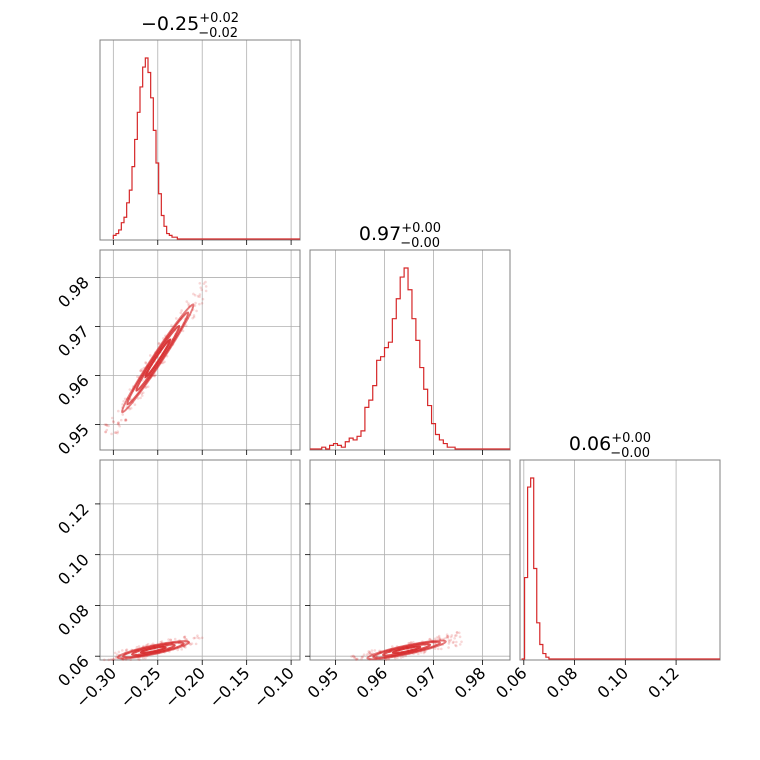  Describe the element at coordinates (511, 682) in the screenshot. I see `x-tick-label: 0.06` at that location.